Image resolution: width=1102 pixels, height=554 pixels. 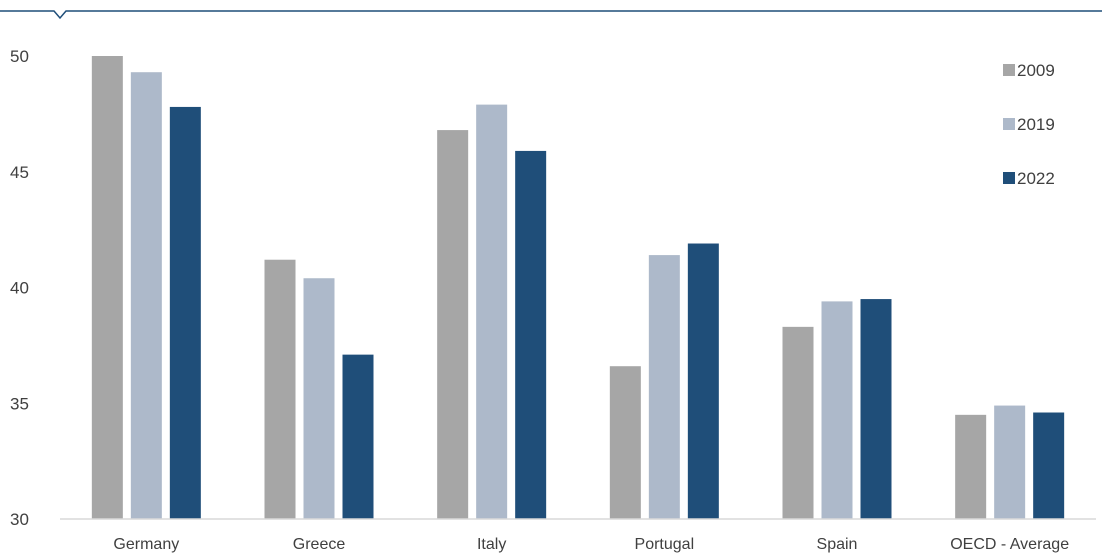 What do you see at coordinates (453, 324) in the screenshot?
I see `bar-2009-italy` at bounding box center [453, 324].